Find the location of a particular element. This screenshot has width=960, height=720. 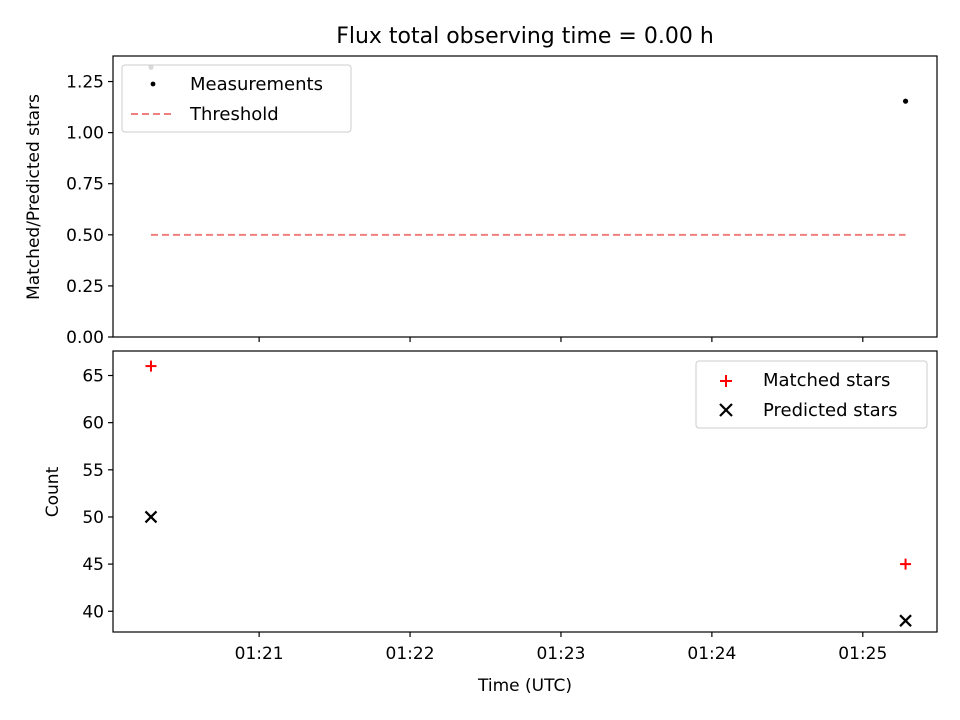

bottom-ytick-label: 45 is located at coordinates (93, 565).